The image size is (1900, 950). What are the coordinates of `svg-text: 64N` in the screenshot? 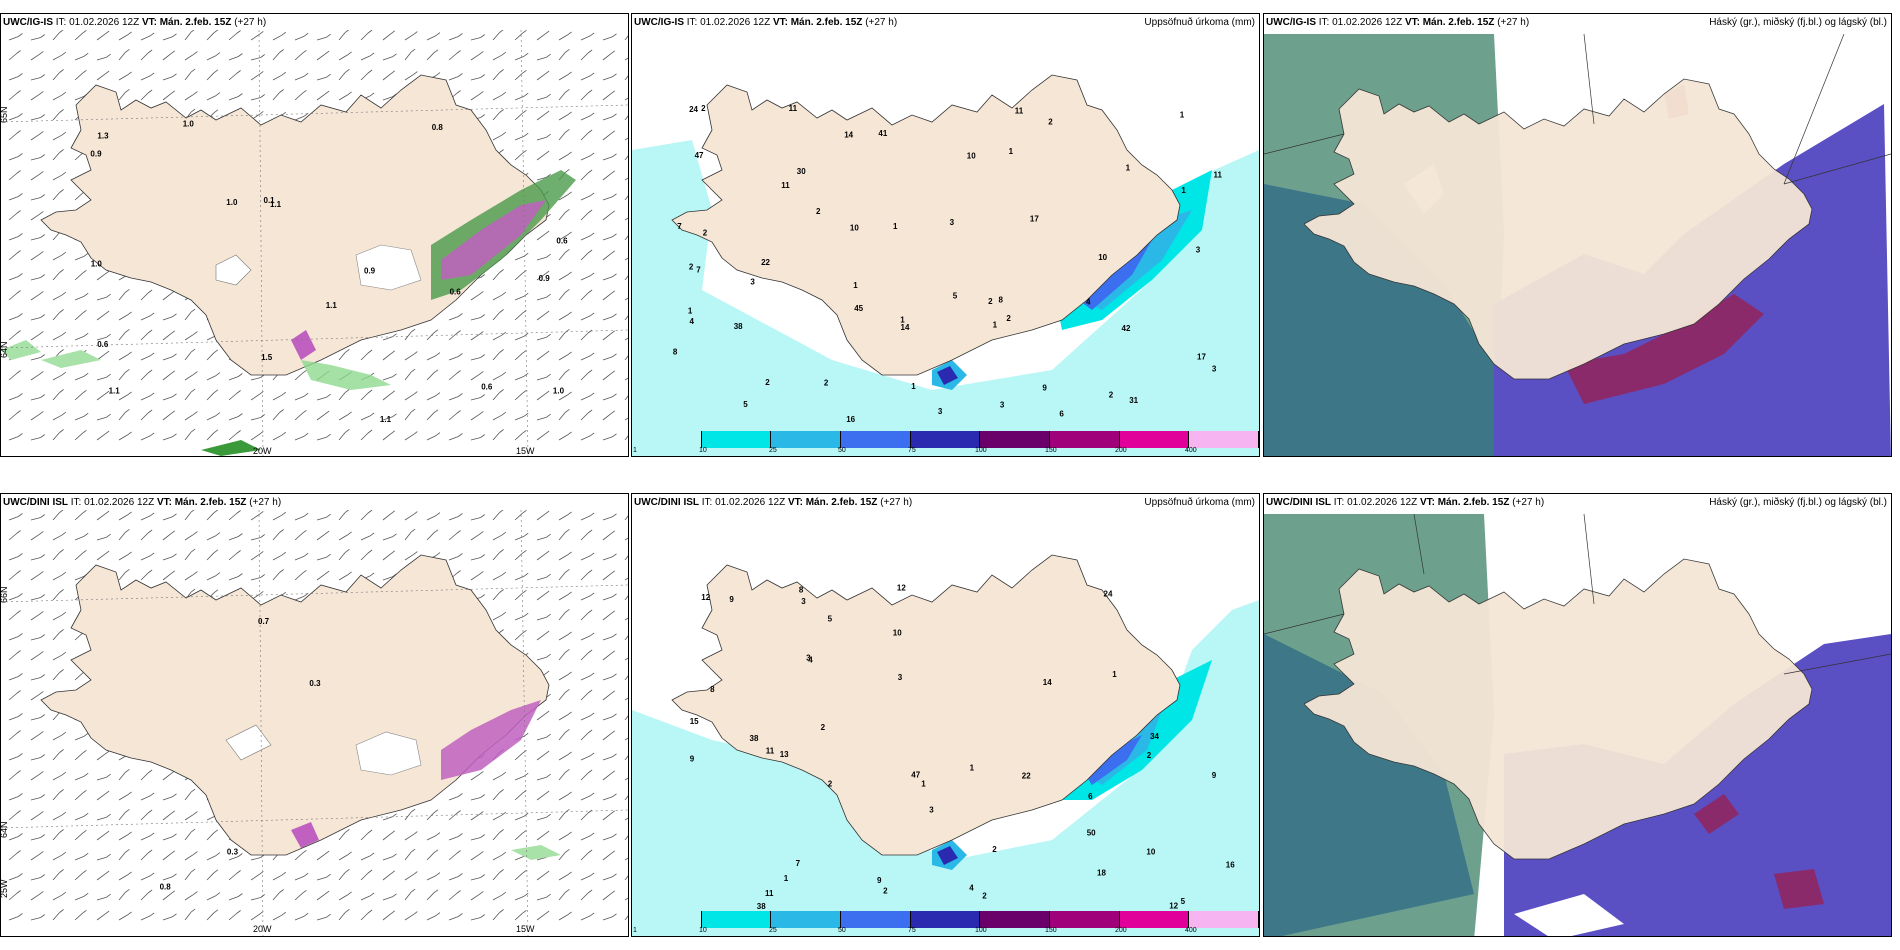 It's located at (5, 829).